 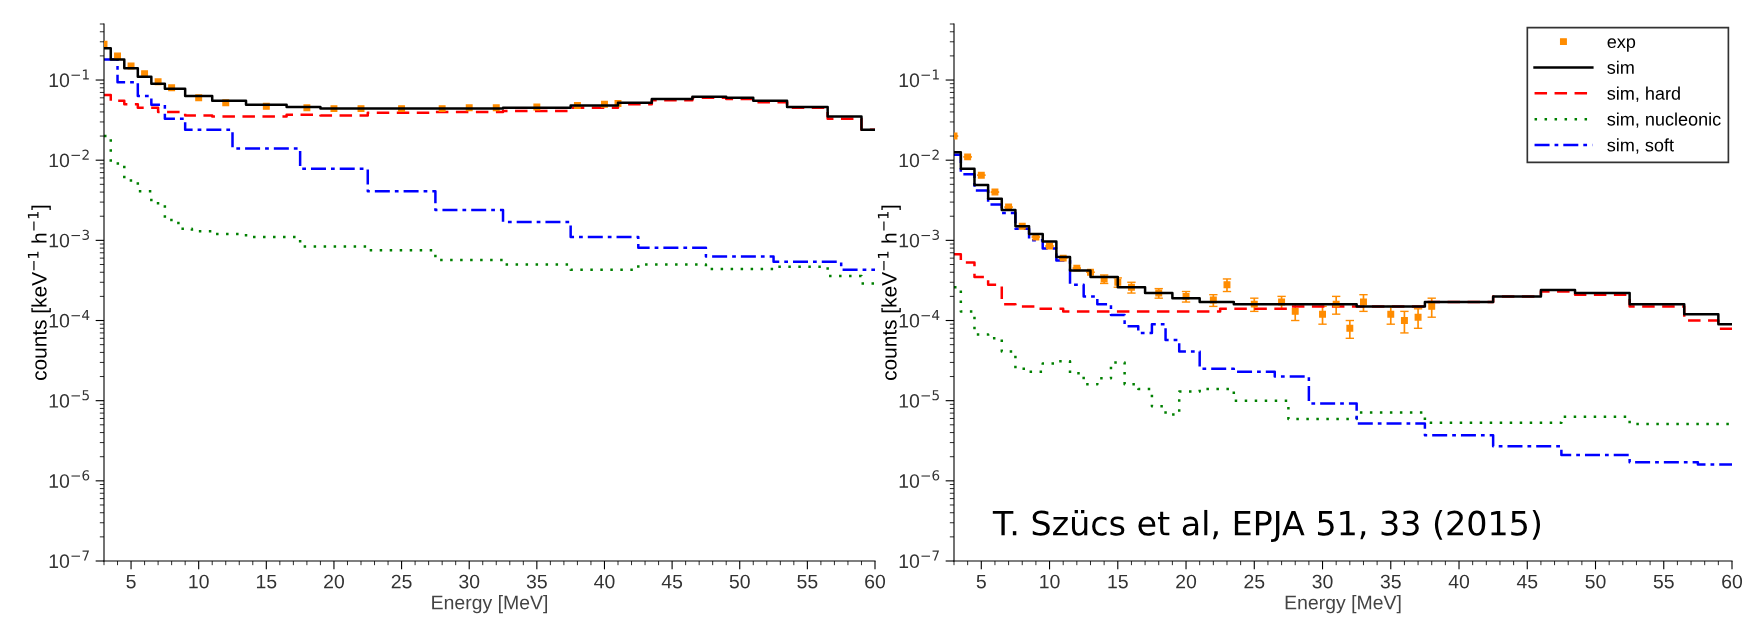 I want to click on legend-label: sim, so click(x=1620, y=67).